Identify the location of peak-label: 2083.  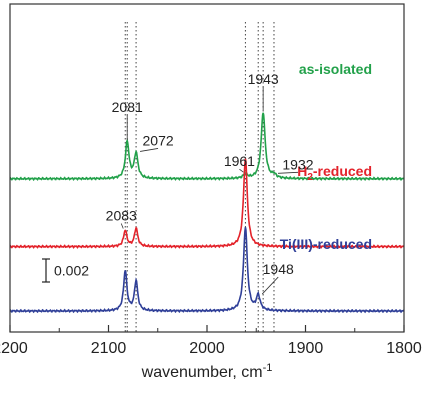
(121, 216).